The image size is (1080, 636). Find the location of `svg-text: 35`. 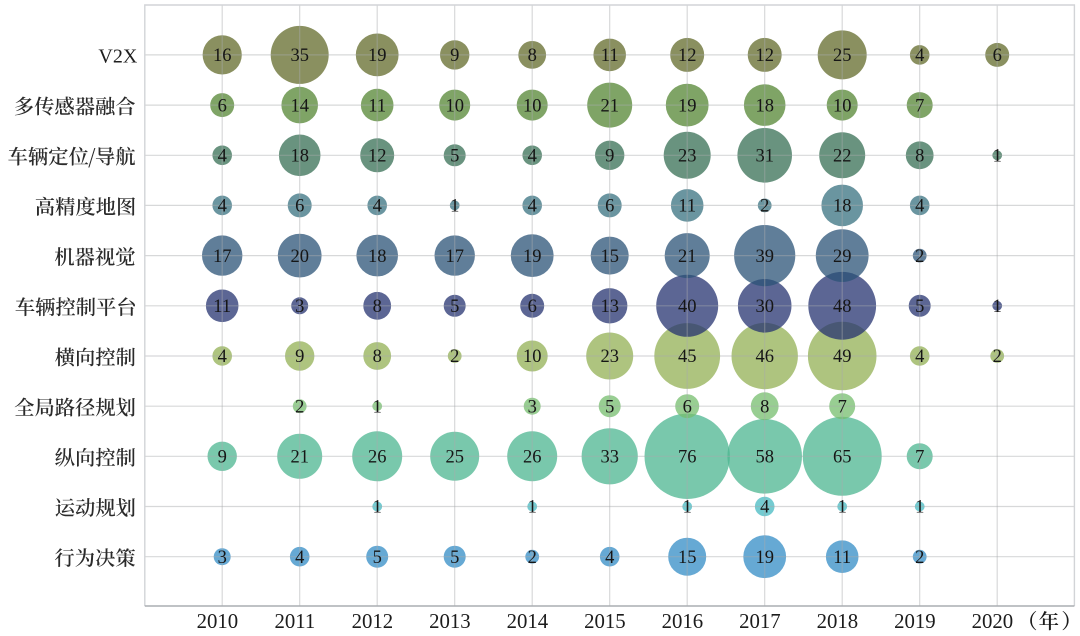

svg-text: 35 is located at coordinates (299, 56).